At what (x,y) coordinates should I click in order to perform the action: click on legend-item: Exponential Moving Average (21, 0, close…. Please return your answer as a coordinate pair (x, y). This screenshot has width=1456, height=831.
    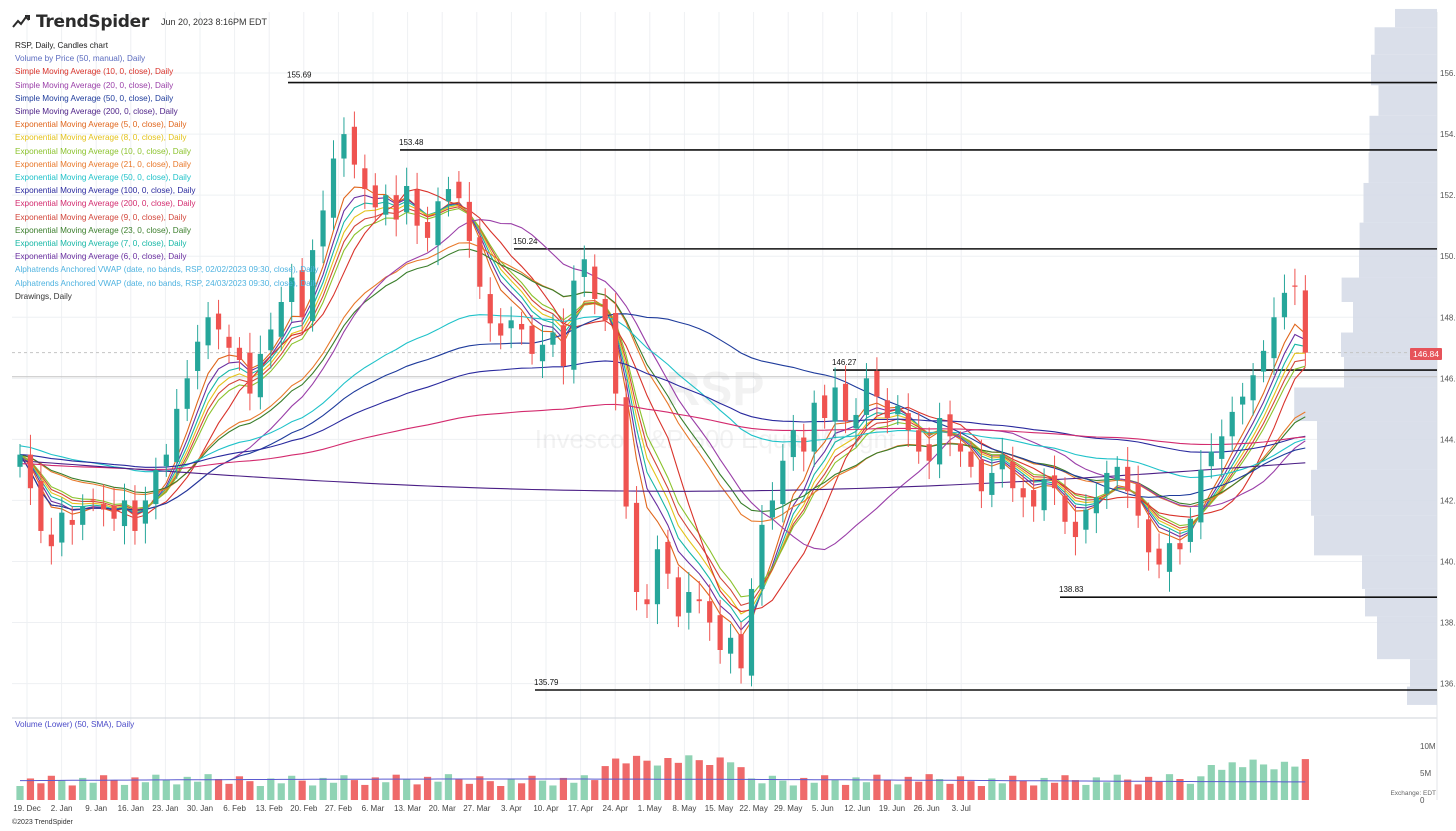
    Looking at the image, I should click on (103, 164).